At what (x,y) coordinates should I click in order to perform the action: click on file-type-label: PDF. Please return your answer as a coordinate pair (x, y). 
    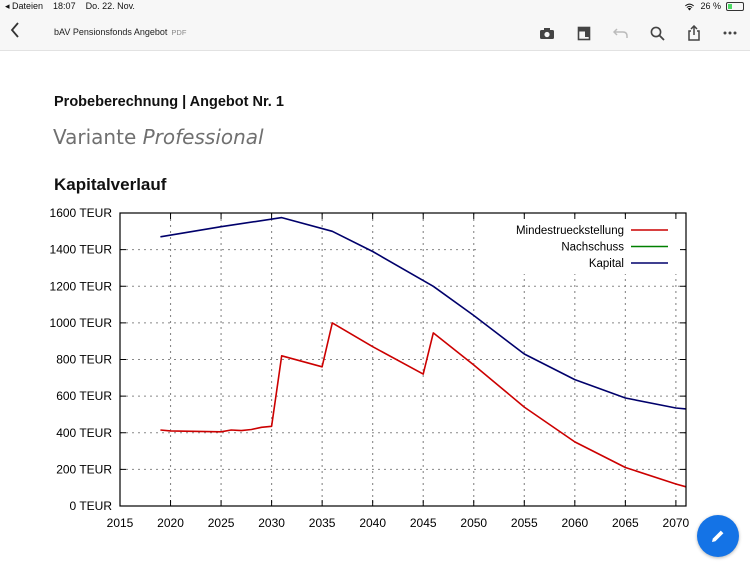
    Looking at the image, I should click on (179, 32).